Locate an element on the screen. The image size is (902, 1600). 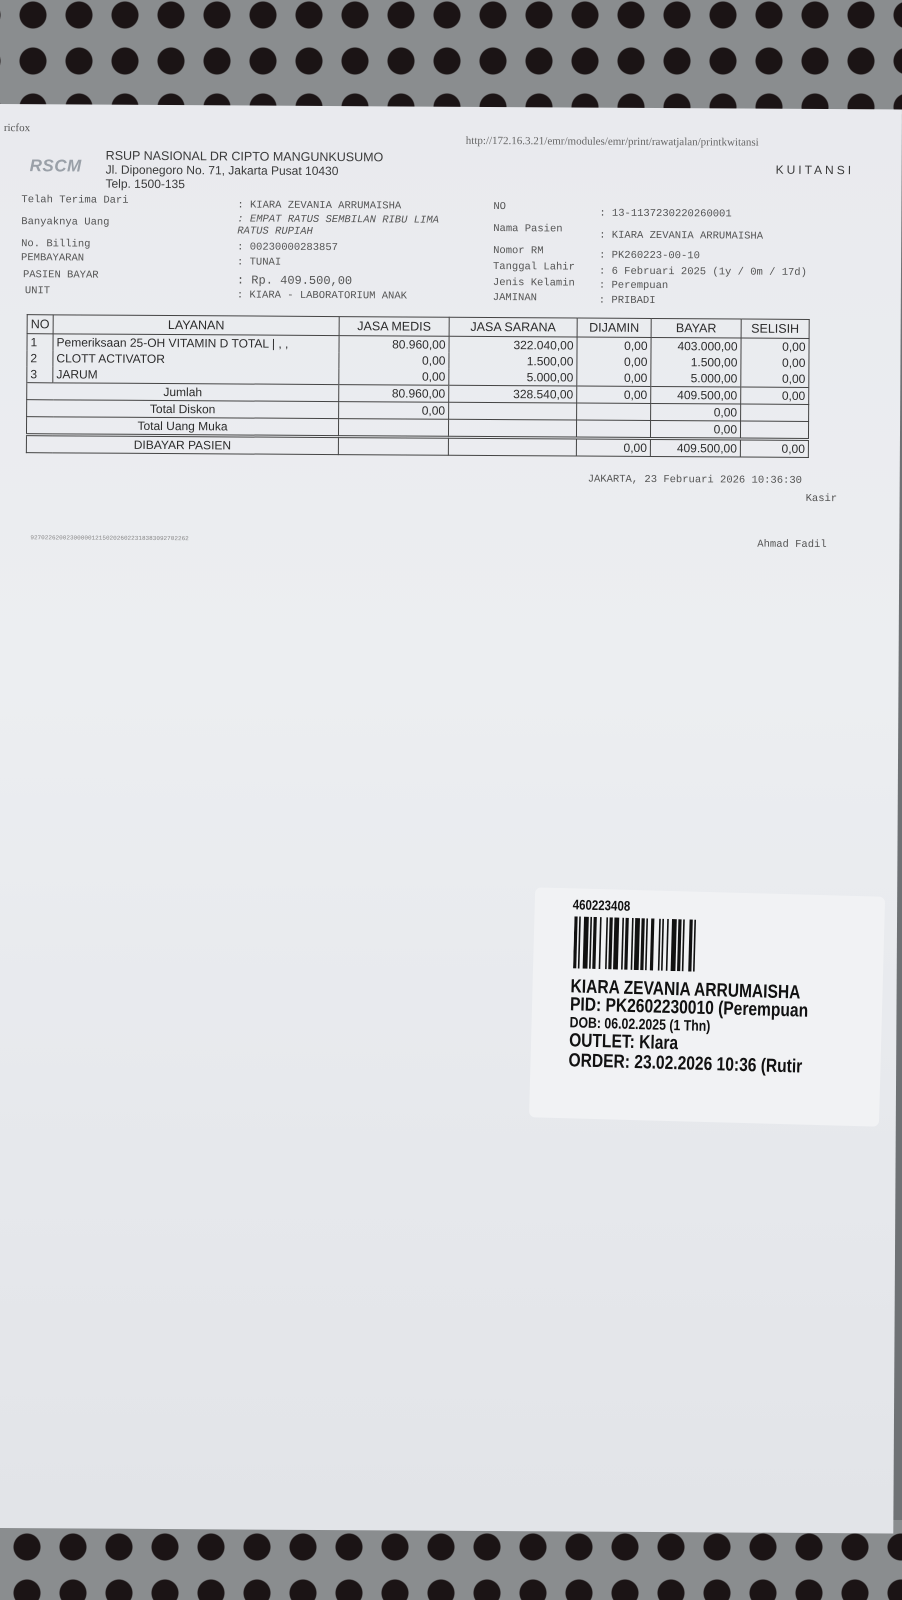
cell-bayar: 1.500,00 is located at coordinates (695, 362).